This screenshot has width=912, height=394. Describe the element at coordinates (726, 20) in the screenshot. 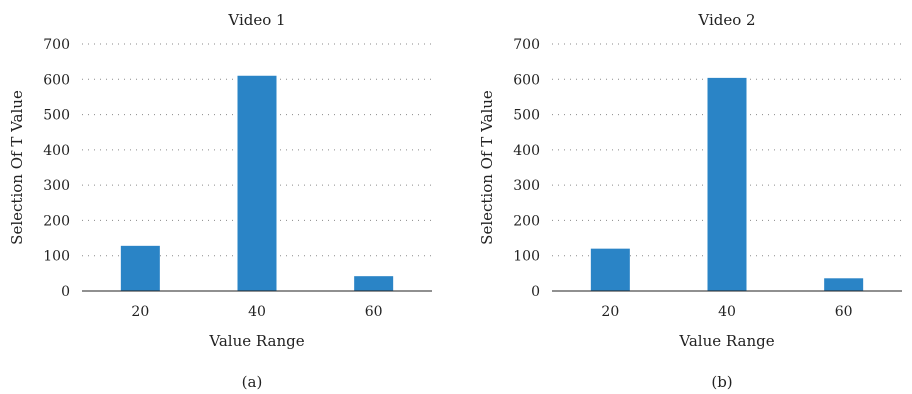

I see `chart-title: Video 2` at that location.